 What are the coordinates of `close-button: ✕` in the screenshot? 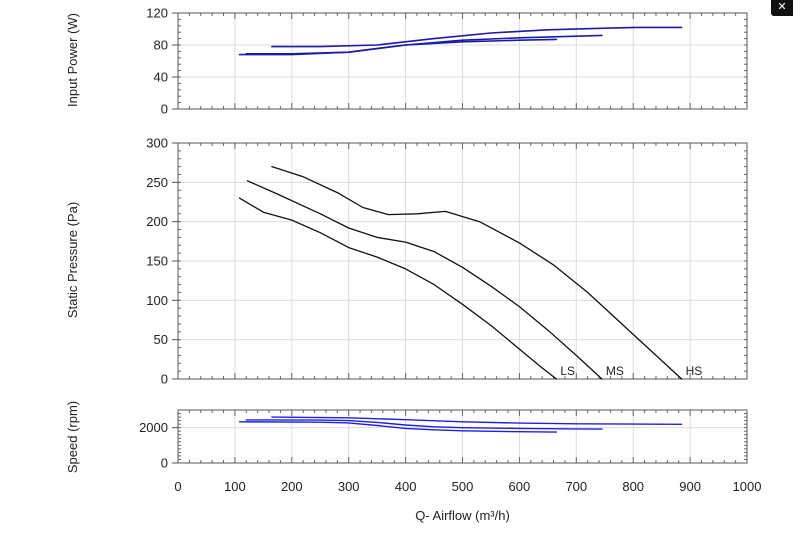 It's located at (782, 8).